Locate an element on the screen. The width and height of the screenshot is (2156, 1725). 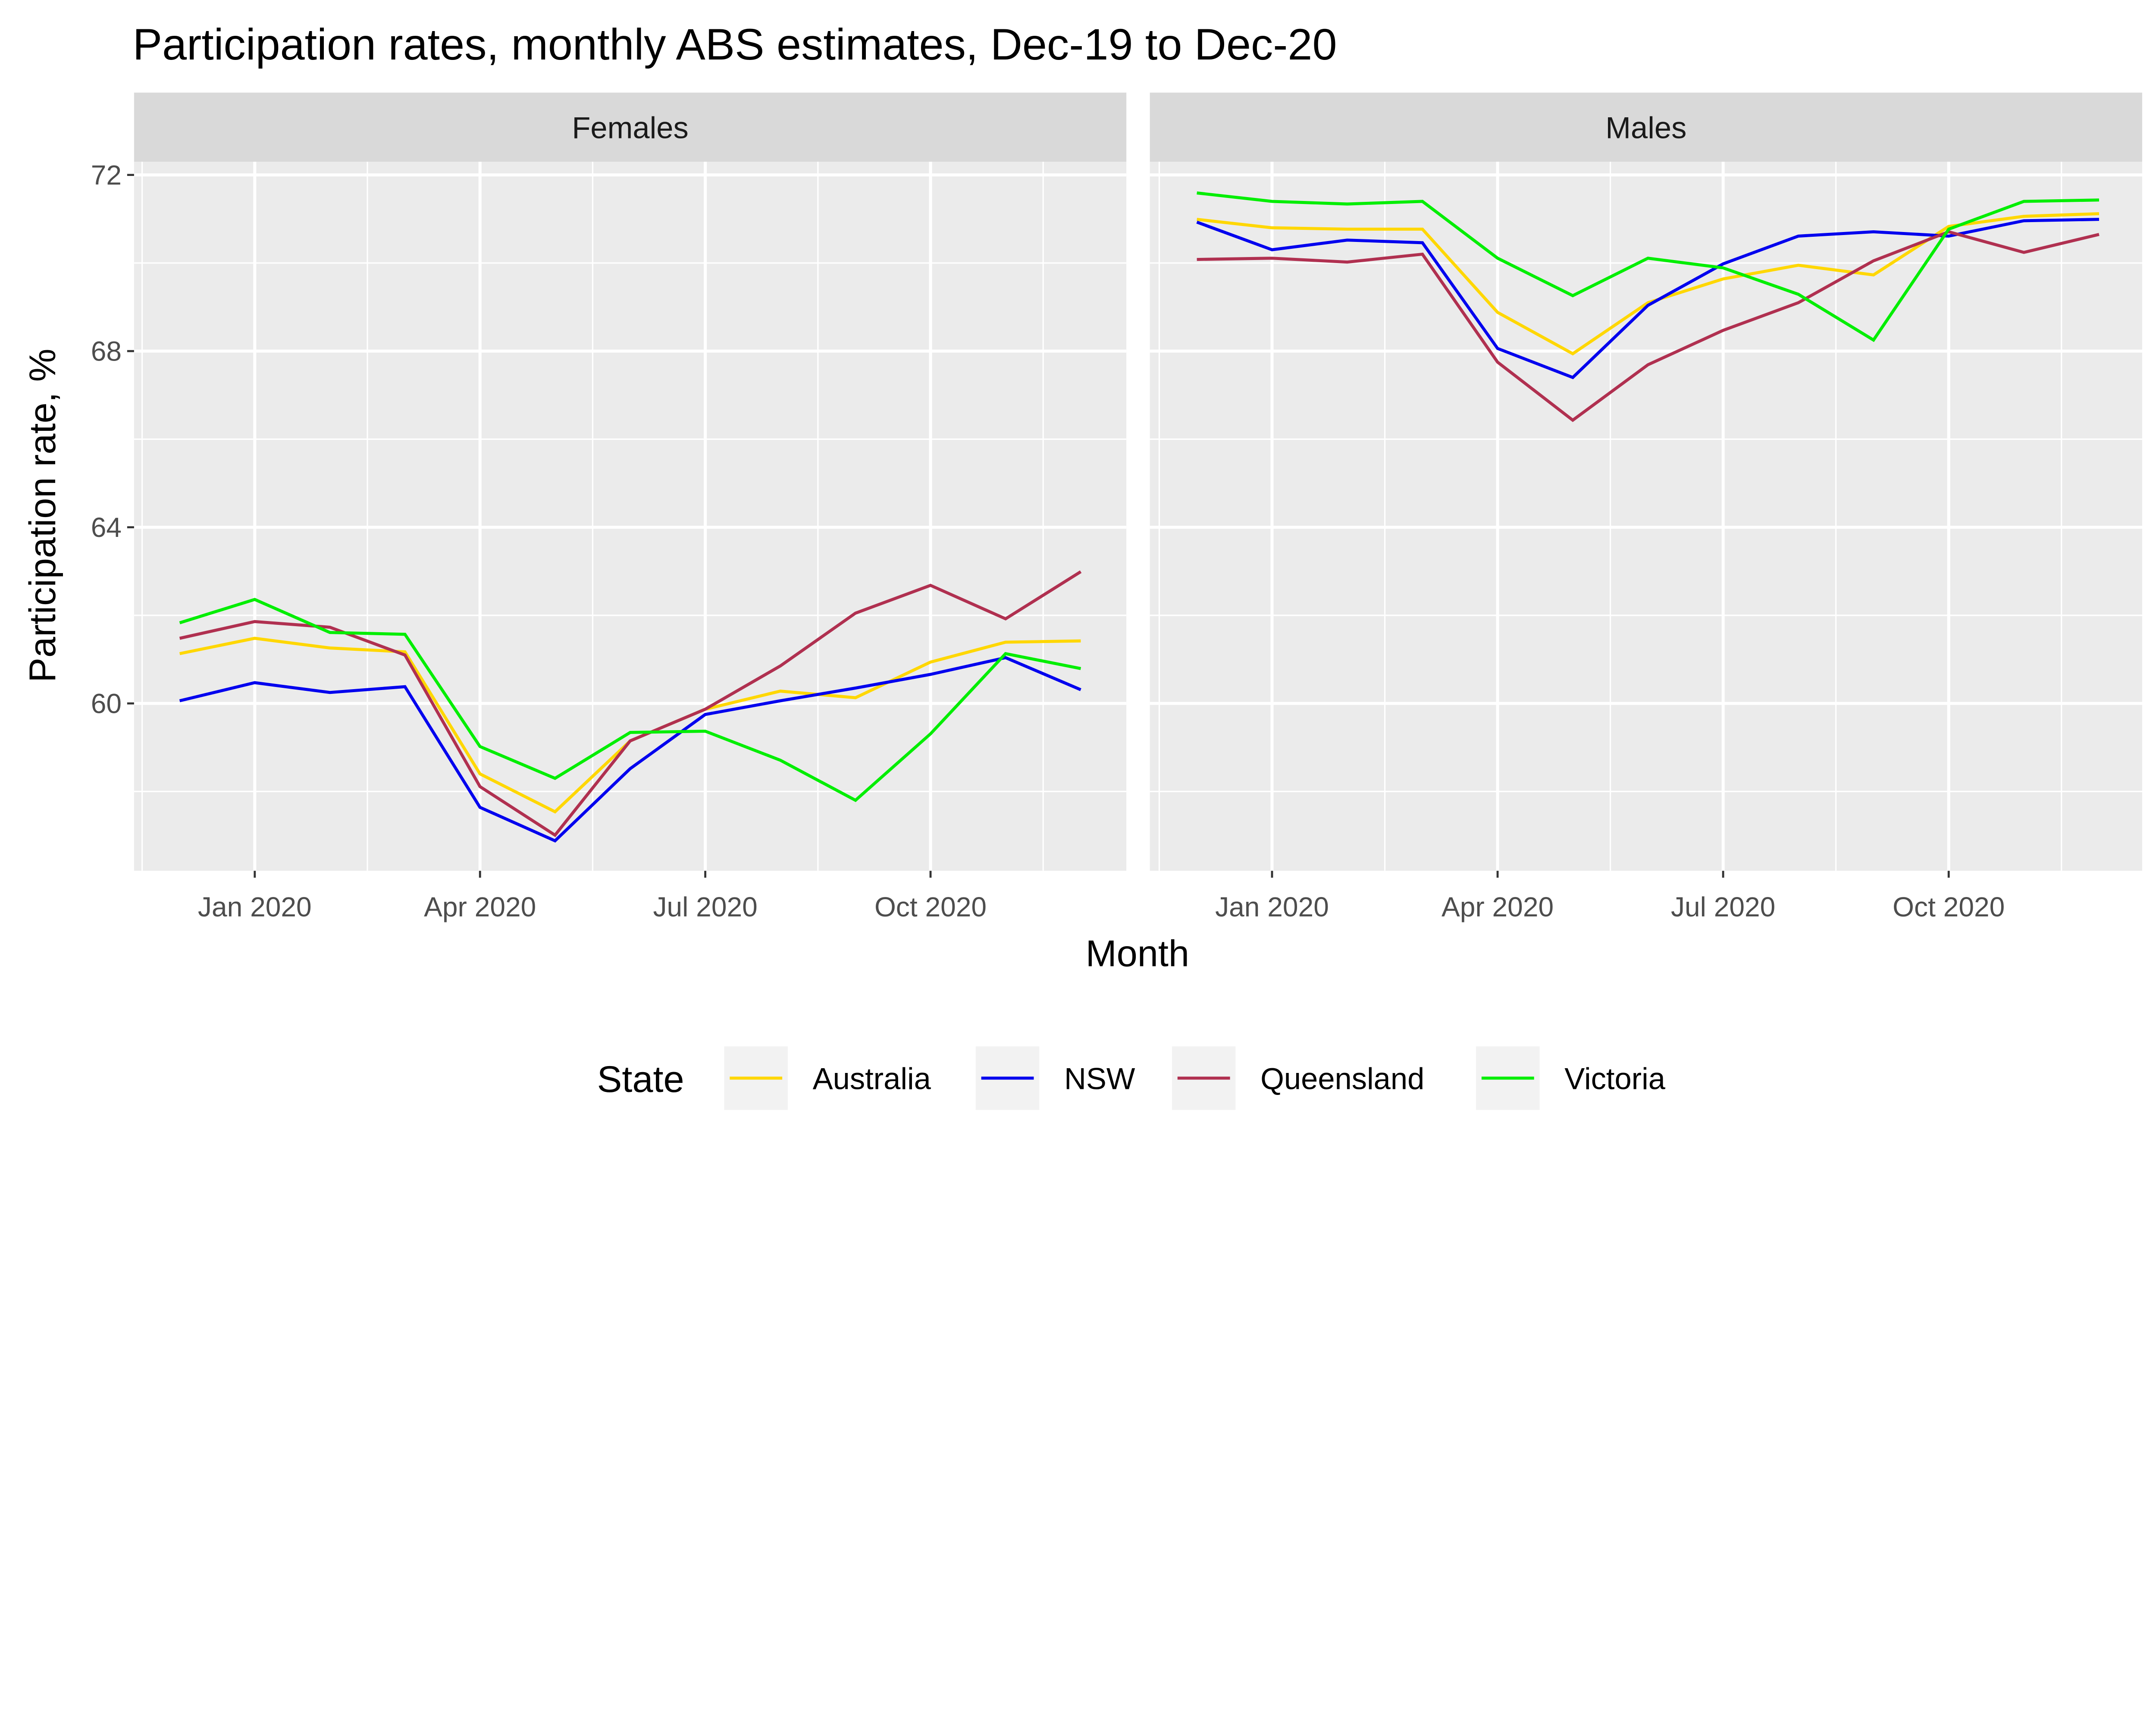
legend-label-queensland: Queensland is located at coordinates (1342, 1079).